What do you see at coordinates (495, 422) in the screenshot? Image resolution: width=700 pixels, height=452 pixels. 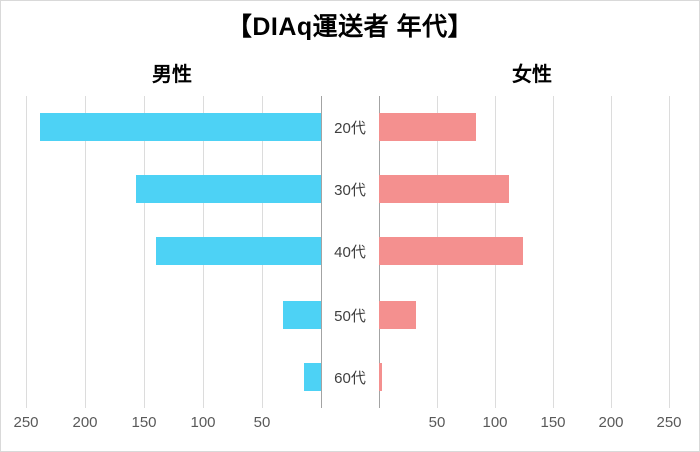 I see `axis-tick-right-100: 100` at bounding box center [495, 422].